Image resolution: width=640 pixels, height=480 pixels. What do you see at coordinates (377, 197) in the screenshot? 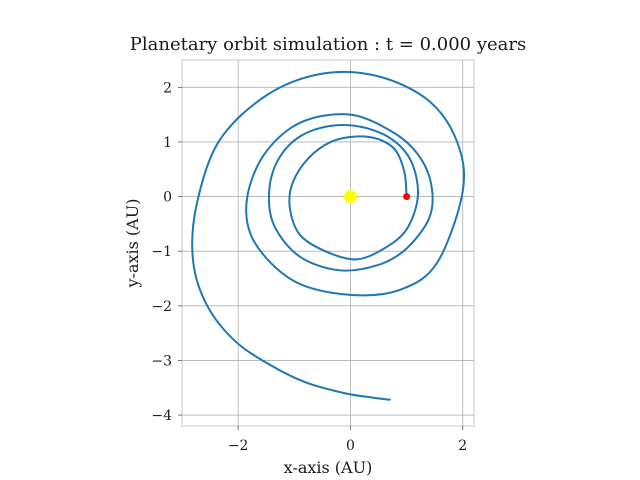
I see `marker-layer` at bounding box center [377, 197].